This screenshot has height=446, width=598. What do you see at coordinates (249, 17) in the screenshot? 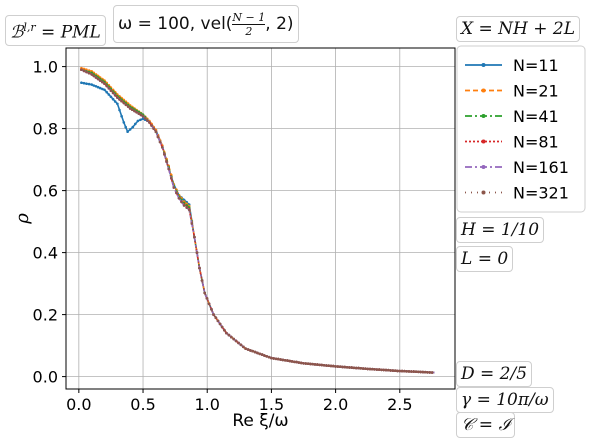
I see `fraction-numerator: N − 1` at bounding box center [249, 17].